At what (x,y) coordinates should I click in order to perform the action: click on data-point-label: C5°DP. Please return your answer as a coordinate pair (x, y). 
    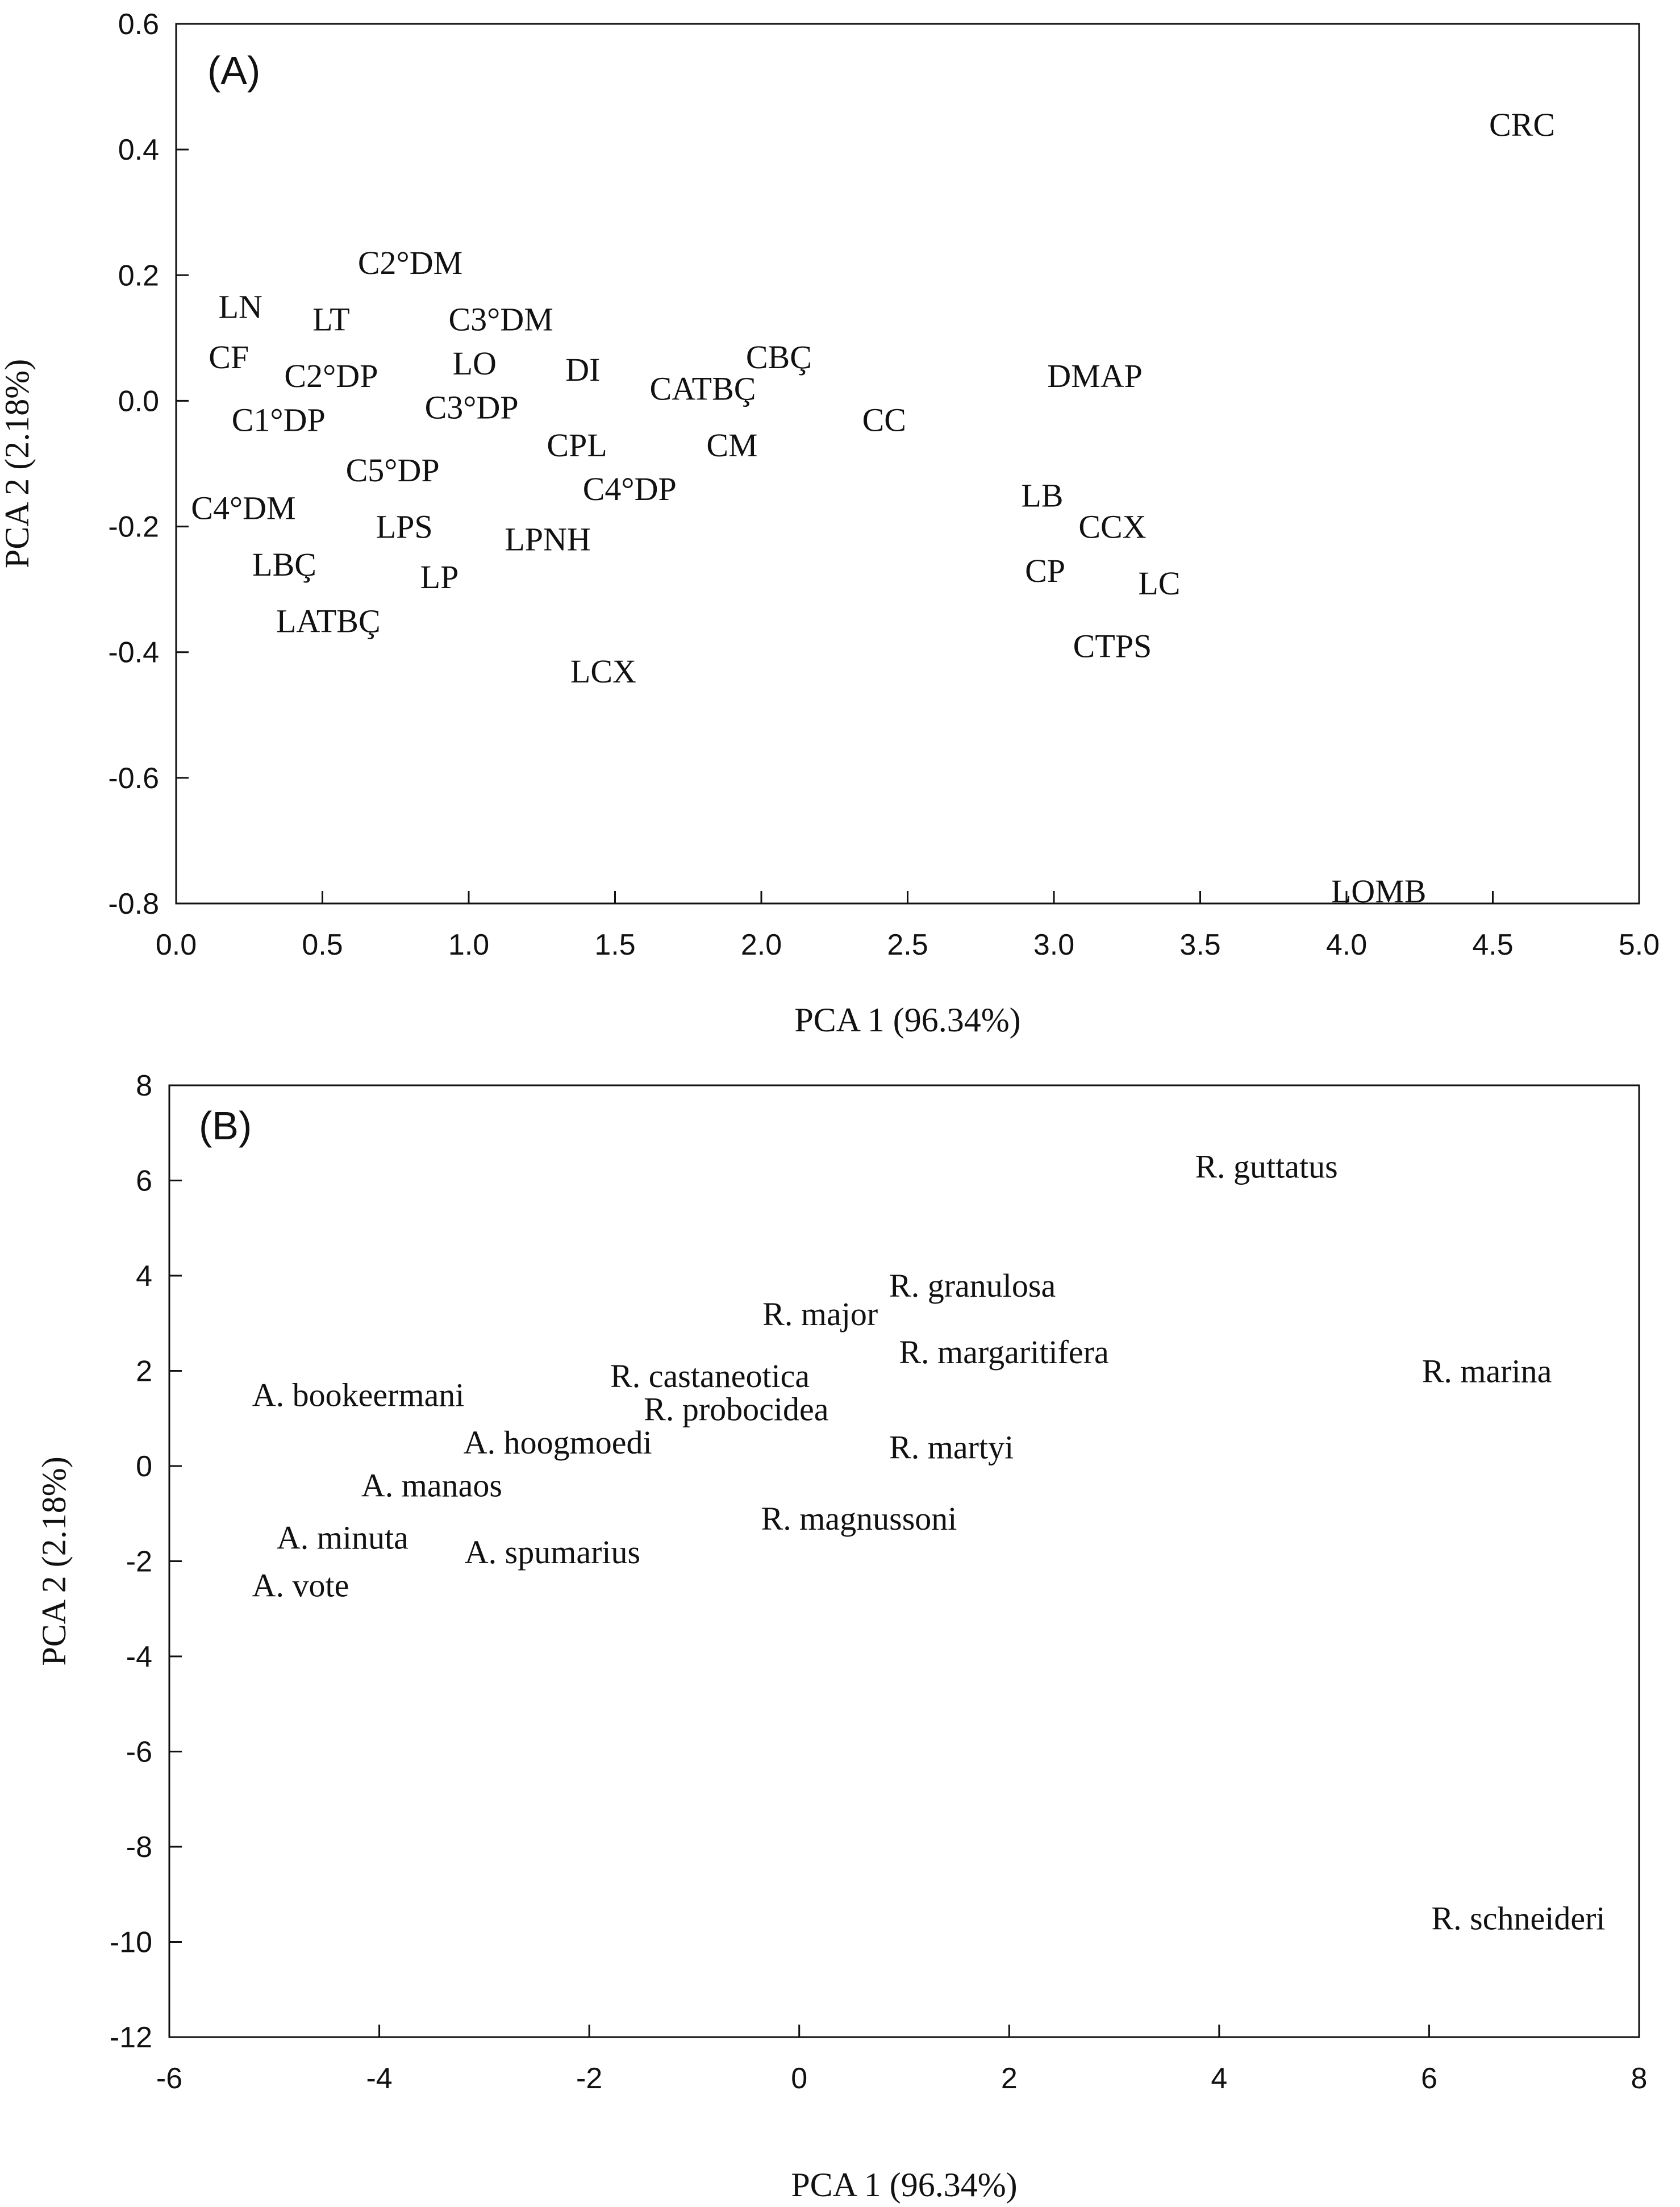
    Looking at the image, I should click on (393, 470).